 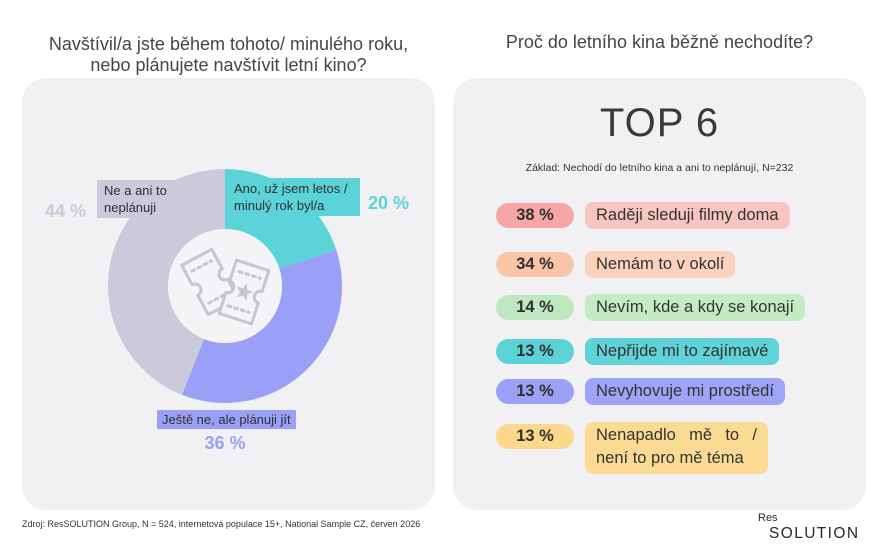 I want to click on logo-solution: SOLUTION, so click(x=814, y=533).